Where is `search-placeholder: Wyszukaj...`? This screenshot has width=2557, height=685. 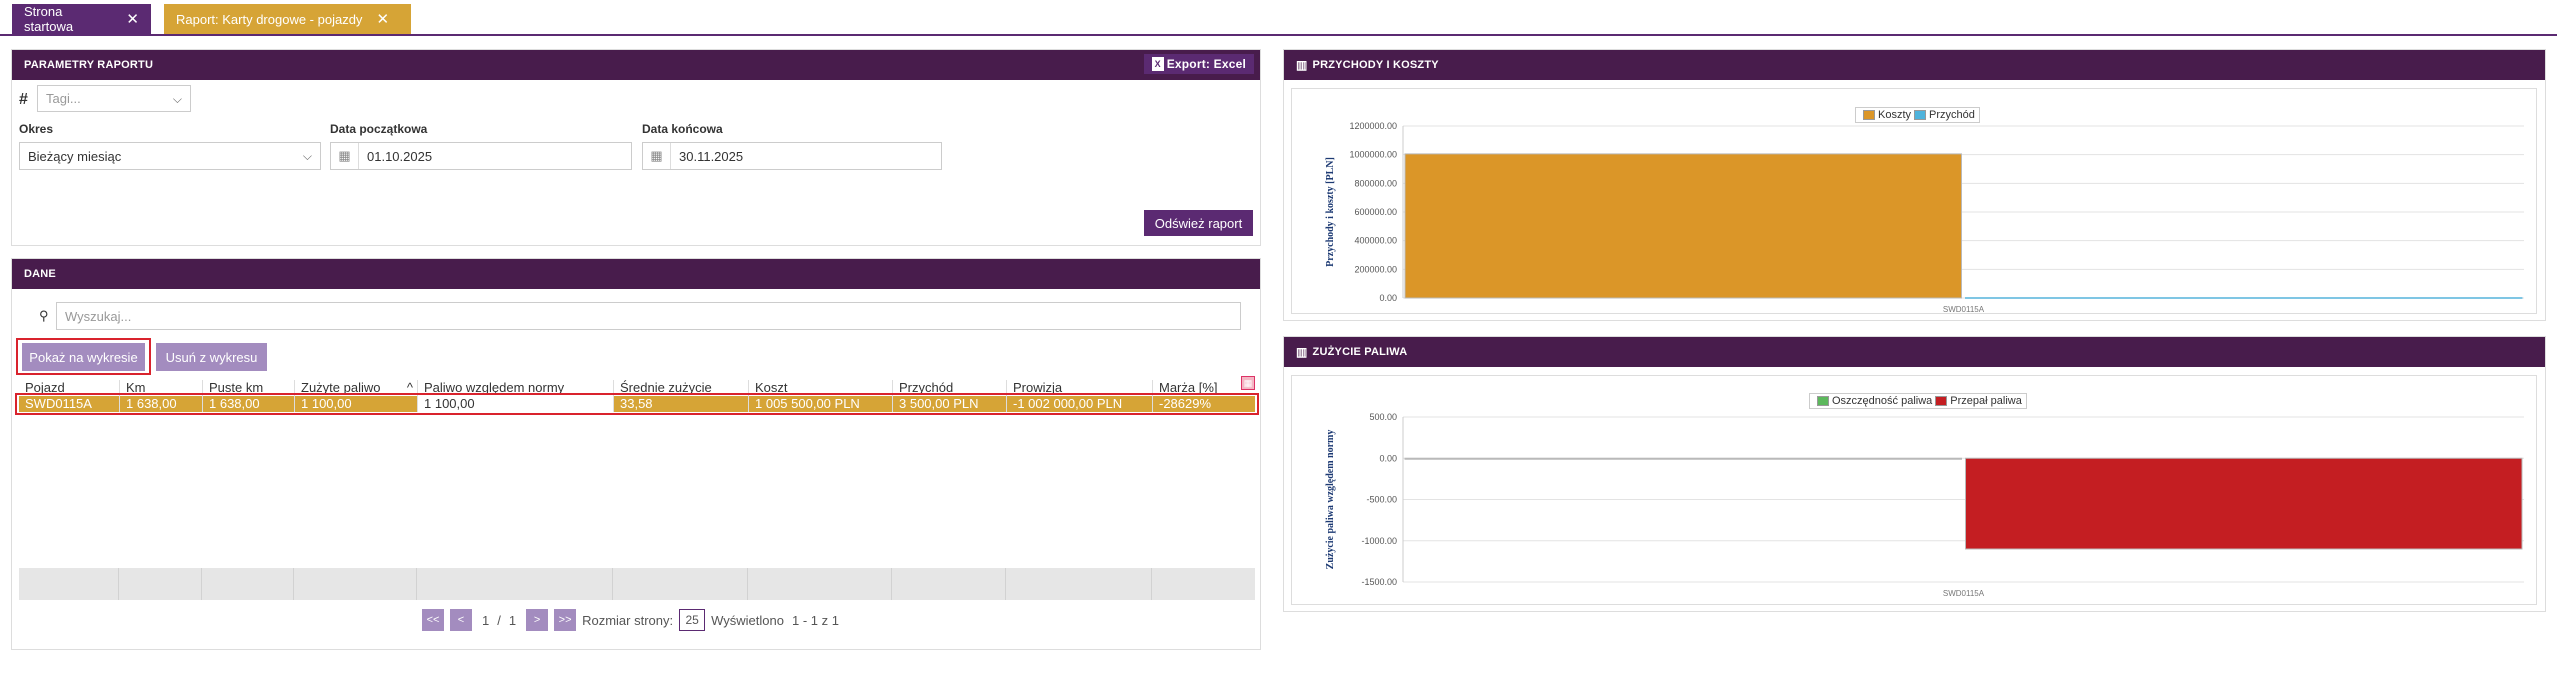 search-placeholder: Wyszukaj... is located at coordinates (98, 316).